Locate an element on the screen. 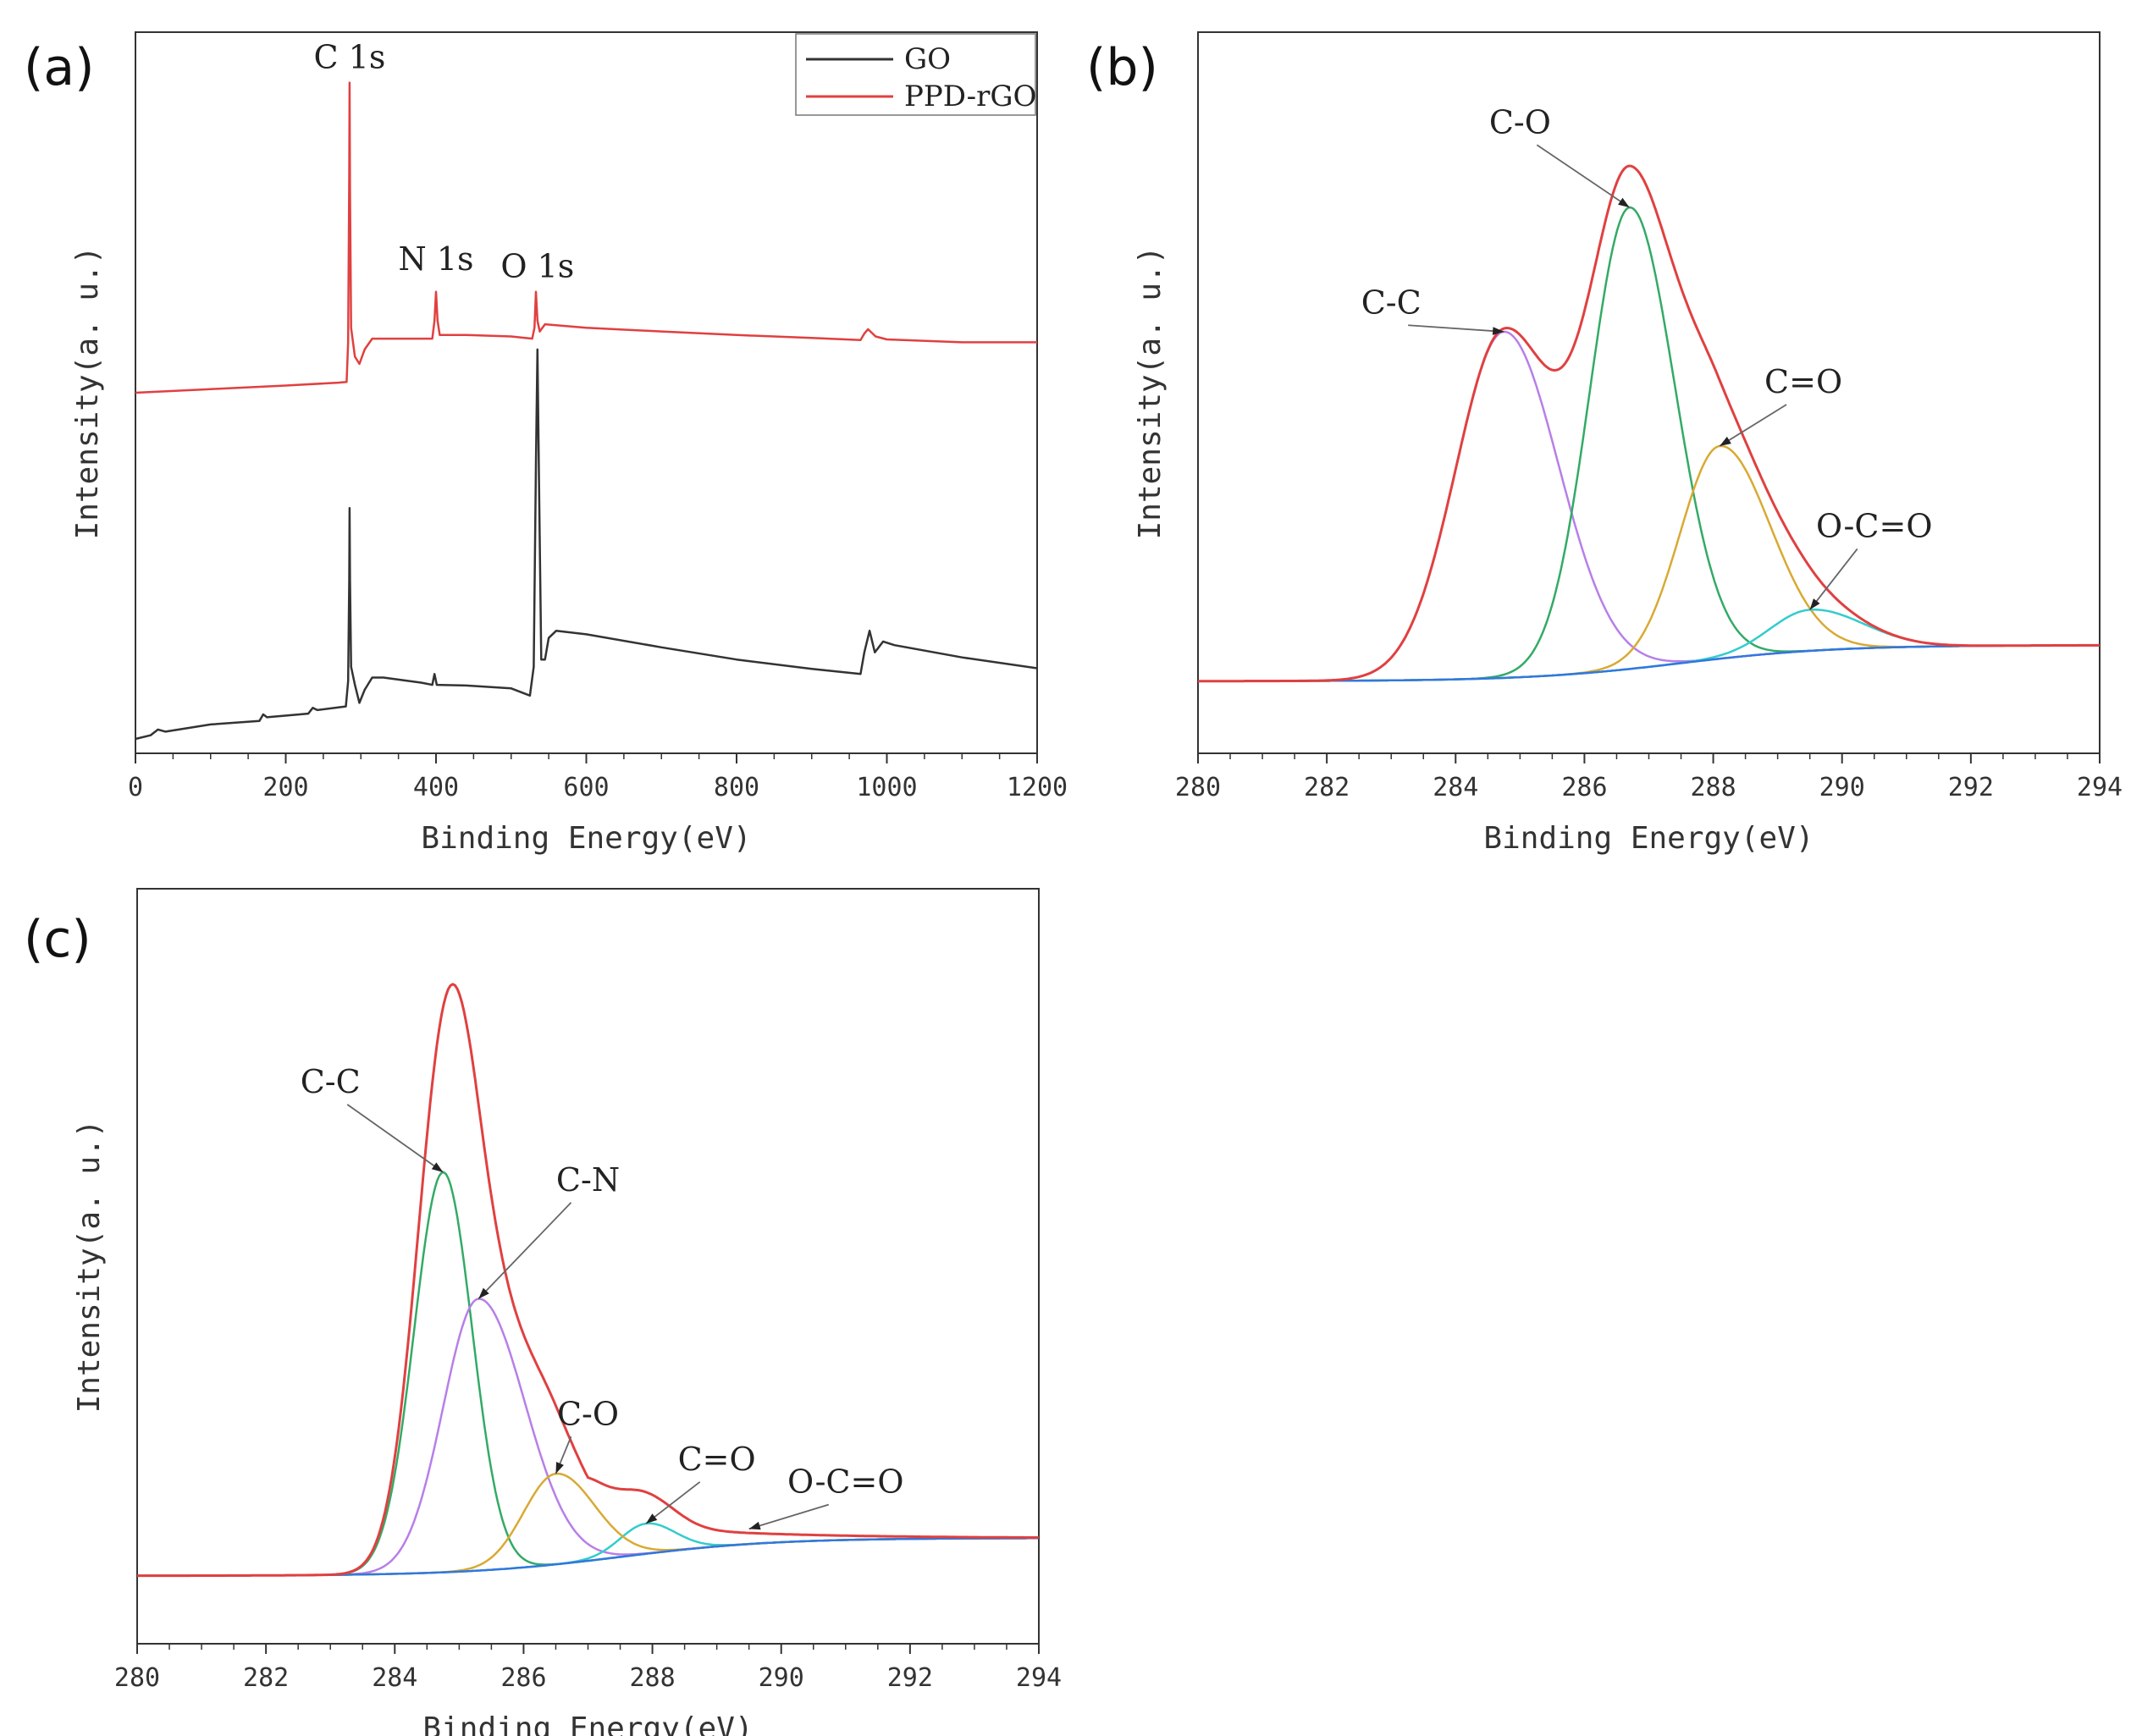 This screenshot has height=1736, width=2142. x-tick-label: 400 is located at coordinates (436, 787).